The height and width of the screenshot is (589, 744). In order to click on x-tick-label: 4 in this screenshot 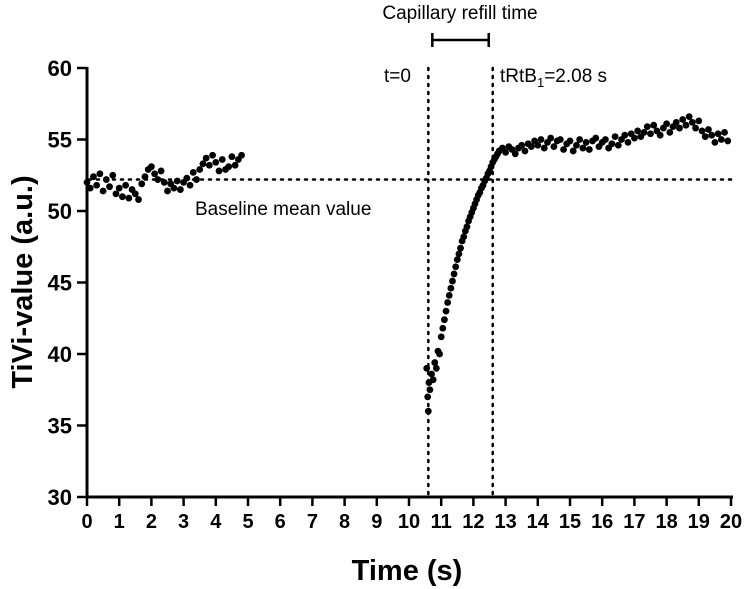, I will do `click(216, 522)`.